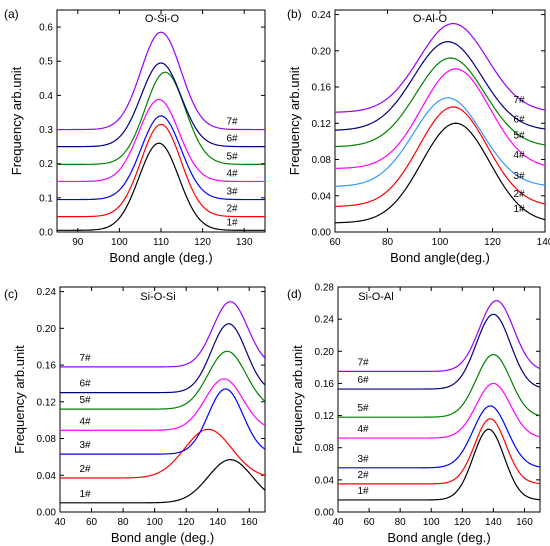  What do you see at coordinates (46, 233) in the screenshot?
I see `y-tick-label: 0.0` at bounding box center [46, 233].